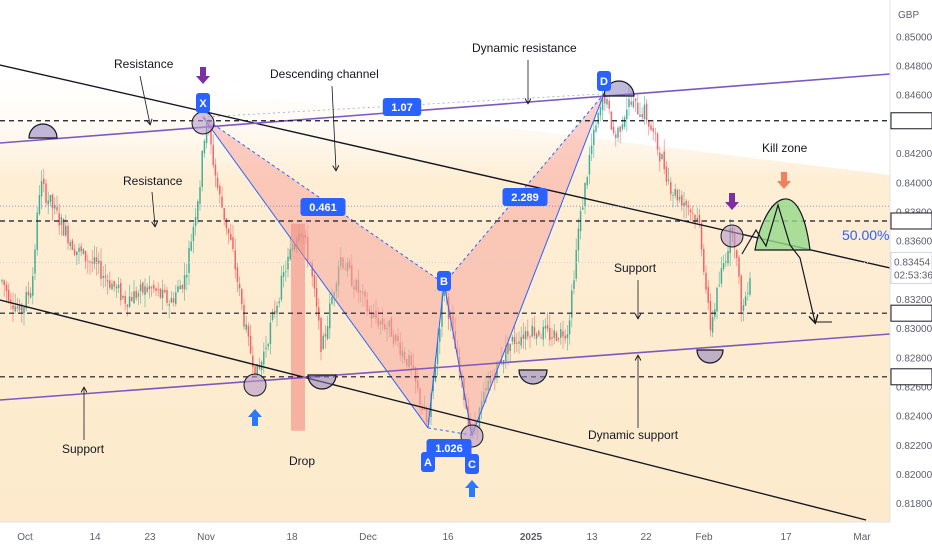 Image resolution: width=932 pixels, height=550 pixels. What do you see at coordinates (592, 537) in the screenshot?
I see `x-tick-label: 13` at bounding box center [592, 537].